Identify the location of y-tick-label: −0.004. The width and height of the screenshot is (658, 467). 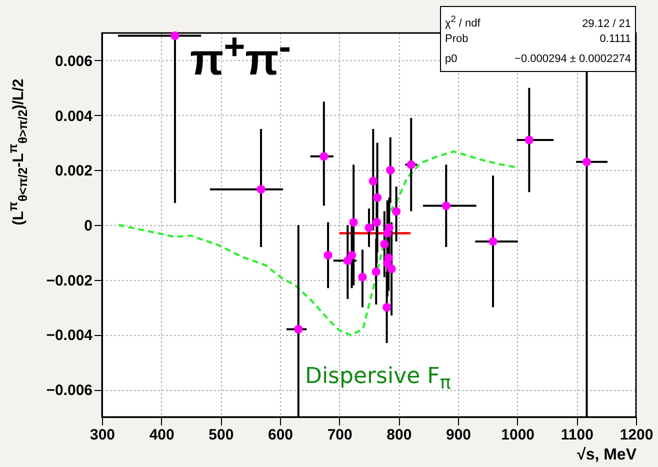
(70, 335).